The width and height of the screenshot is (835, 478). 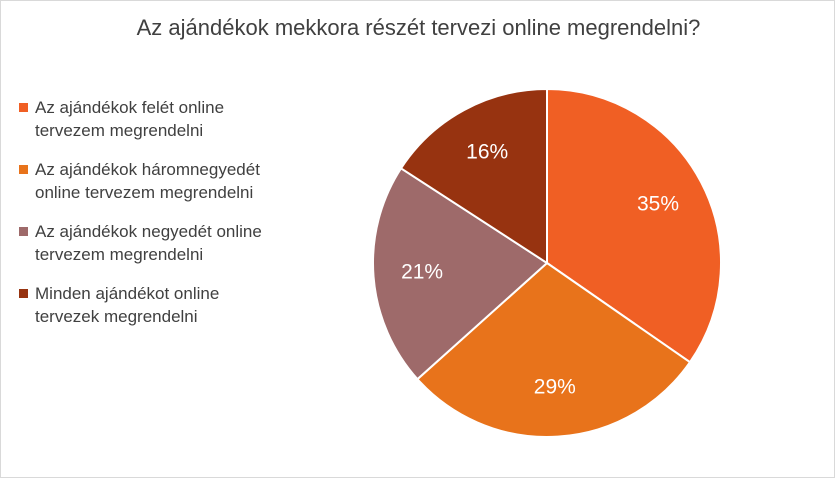 What do you see at coordinates (555, 387) in the screenshot?
I see `data-label: 29%` at bounding box center [555, 387].